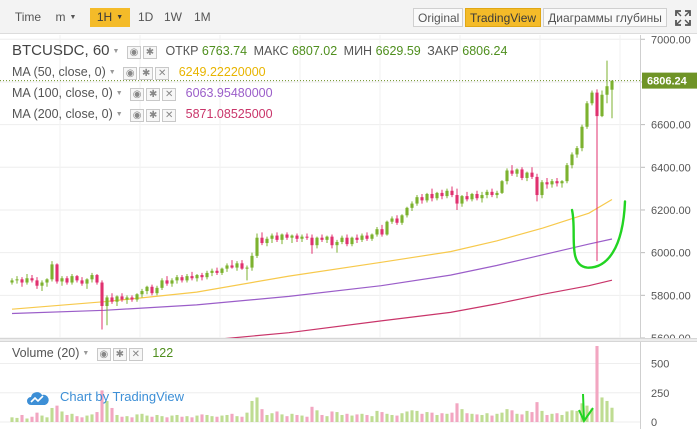 The height and width of the screenshot is (429, 697). What do you see at coordinates (66, 17) in the screenshot?
I see `minute-interval-button: m ▼` at bounding box center [66, 17].